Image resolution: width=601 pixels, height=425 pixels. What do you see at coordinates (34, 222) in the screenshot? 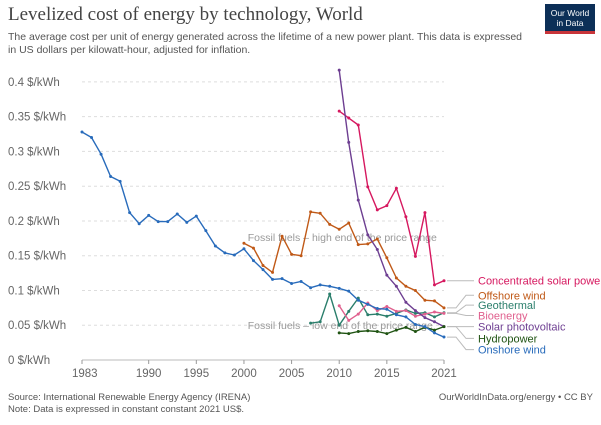
I see `y-tick-label-4: 0.2 $/kWh` at bounding box center [34, 222].